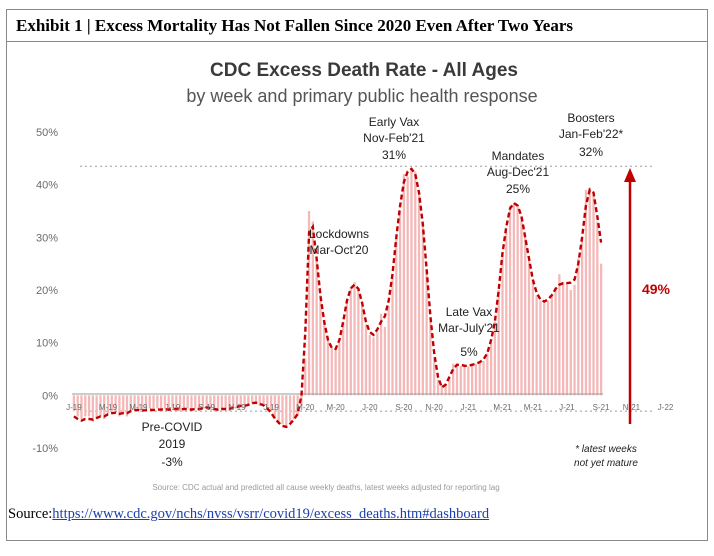  What do you see at coordinates (364, 70) in the screenshot?
I see `chart-title: CDC Excess Death Rate - All Ages` at bounding box center [364, 70].